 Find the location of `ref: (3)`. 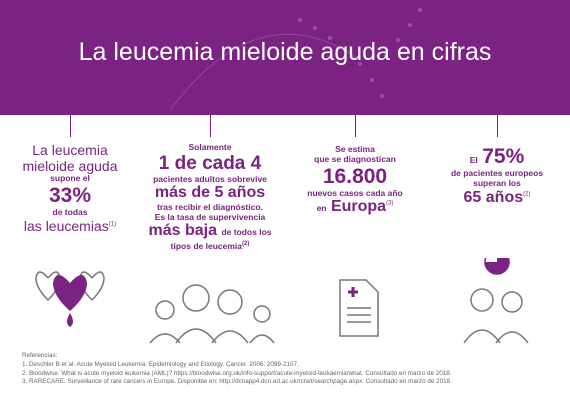

ref: (3) is located at coordinates (390, 204).